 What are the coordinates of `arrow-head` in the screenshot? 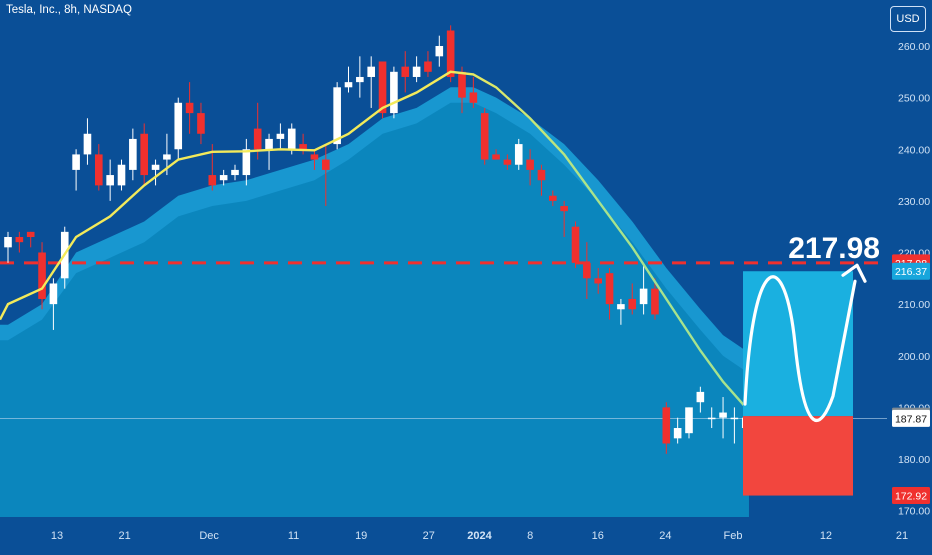 It's located at (854, 273).